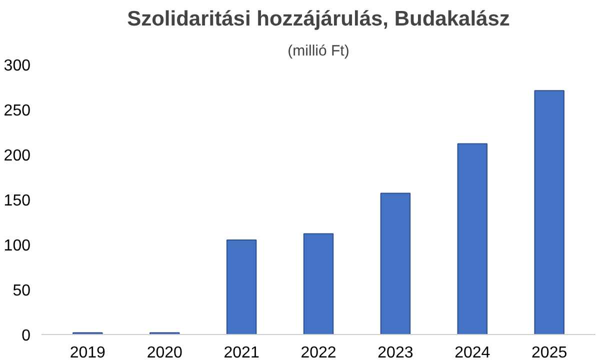 The height and width of the screenshot is (360, 600). I want to click on x-tick-label: 2024, so click(472, 352).